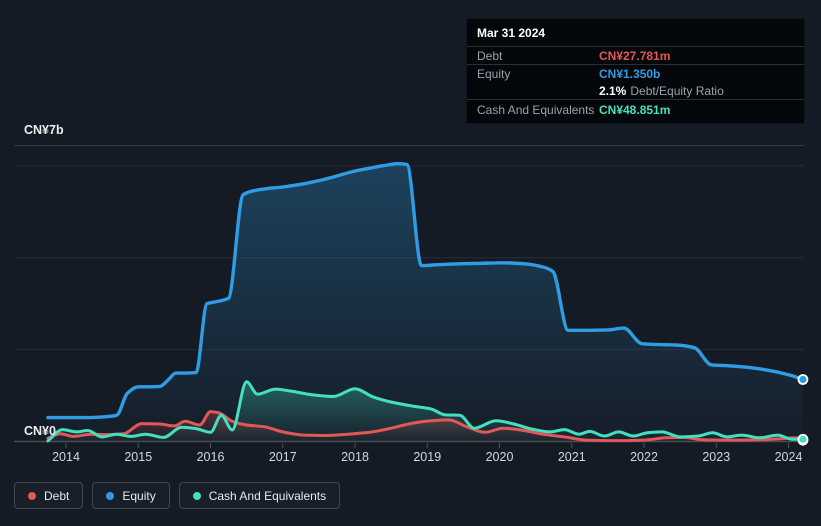 This screenshot has height=526, width=821. I want to click on tooltip-equity-row: Equity CN¥1.350b, so click(635, 73).